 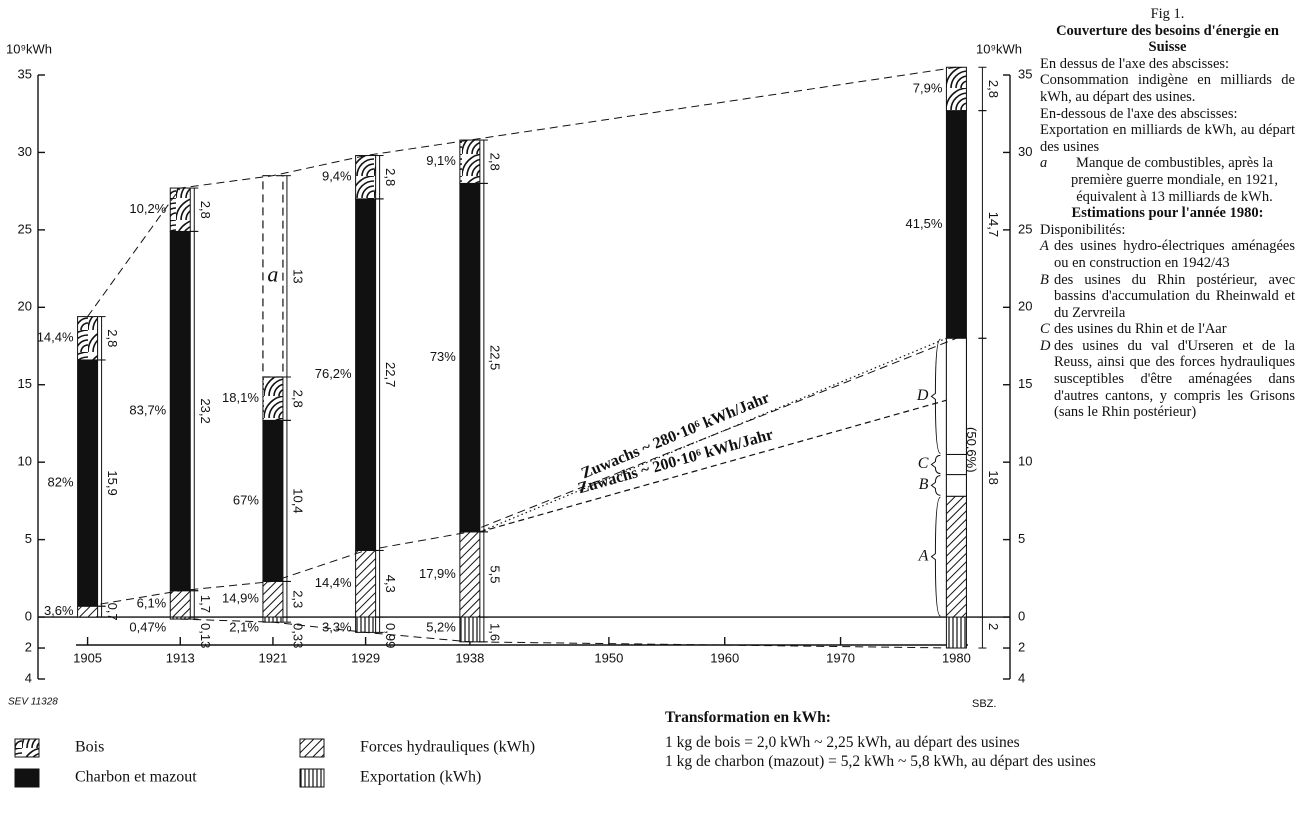 What do you see at coordinates (447, 747) in the screenshot?
I see `legend-label: Forces hydrauliques (kWh)` at bounding box center [447, 747].